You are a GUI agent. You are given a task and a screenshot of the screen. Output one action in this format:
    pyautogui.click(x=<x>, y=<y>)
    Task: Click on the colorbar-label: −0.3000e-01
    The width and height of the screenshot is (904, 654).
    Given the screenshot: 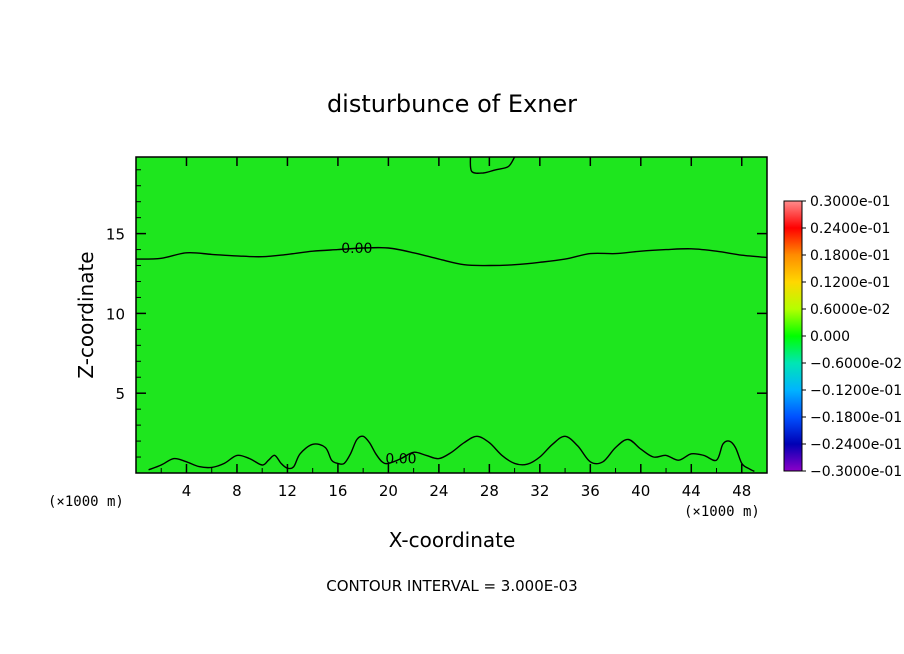 What is the action you would take?
    pyautogui.click(x=856, y=472)
    